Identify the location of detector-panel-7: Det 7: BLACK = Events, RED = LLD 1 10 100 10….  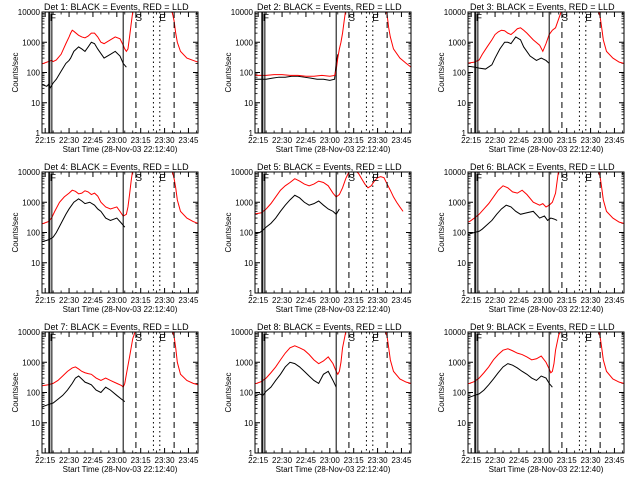
(105, 398).